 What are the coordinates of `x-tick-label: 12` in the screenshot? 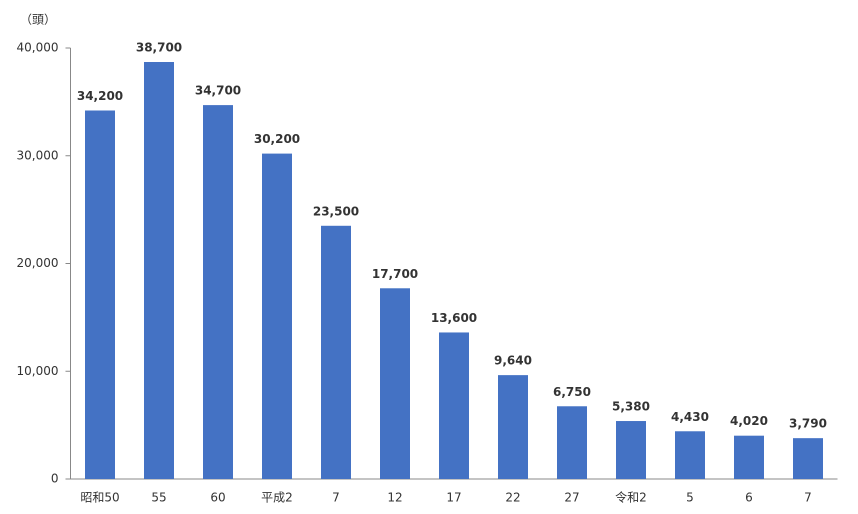 It's located at (394, 498).